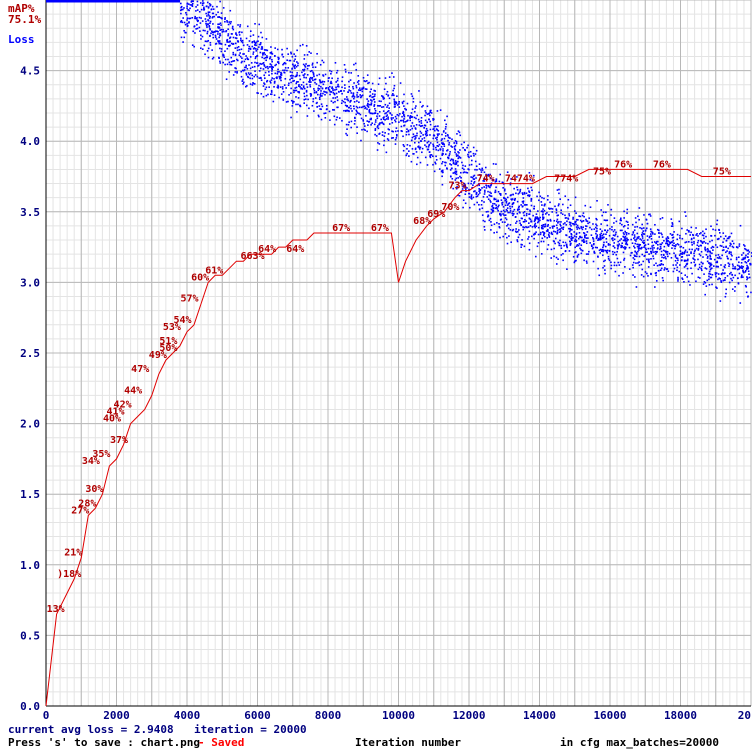 This screenshot has height=751, width=752. What do you see at coordinates (56, 609) in the screenshot?
I see `map-data-label: 13%` at bounding box center [56, 609].